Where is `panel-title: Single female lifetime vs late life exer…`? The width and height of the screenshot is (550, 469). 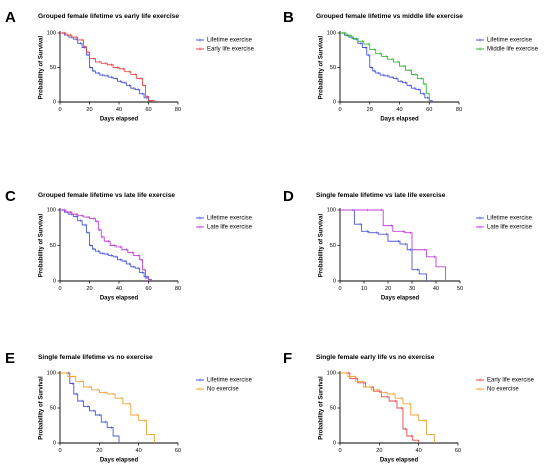 panel-title: Single female lifetime vs late life exer… is located at coordinates (381, 195).